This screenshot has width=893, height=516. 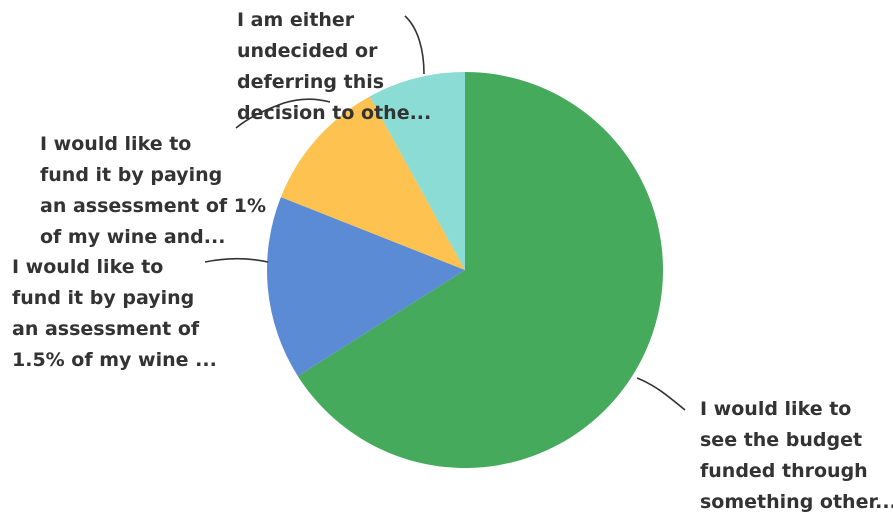 I want to click on slice-label-3-line-2: deferring this, so click(x=310, y=82).